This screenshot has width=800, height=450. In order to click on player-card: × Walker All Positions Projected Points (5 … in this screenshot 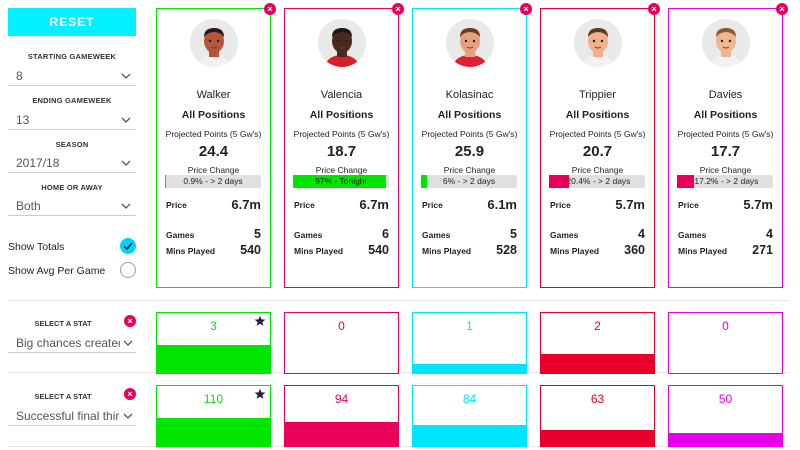, I will do `click(216, 145)`.